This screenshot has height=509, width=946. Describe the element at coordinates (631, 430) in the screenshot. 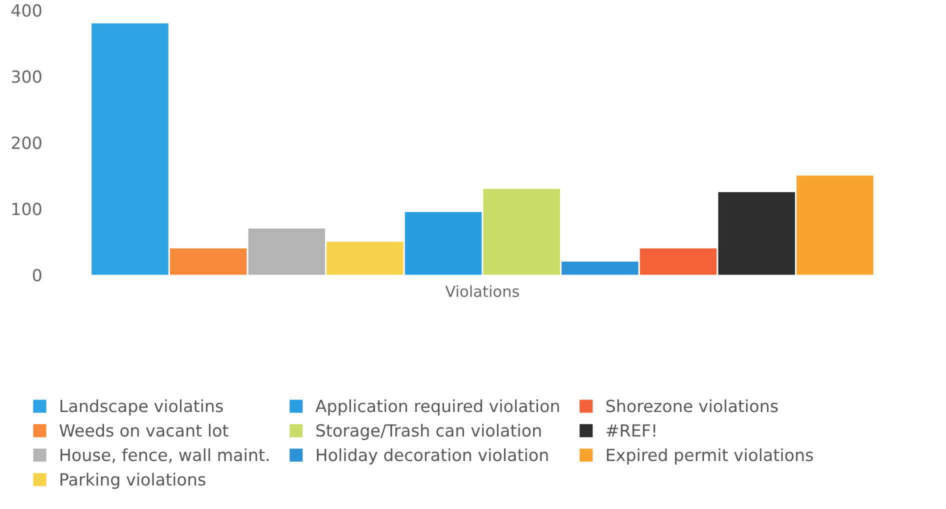

I see `legend-label: #REF!` at that location.